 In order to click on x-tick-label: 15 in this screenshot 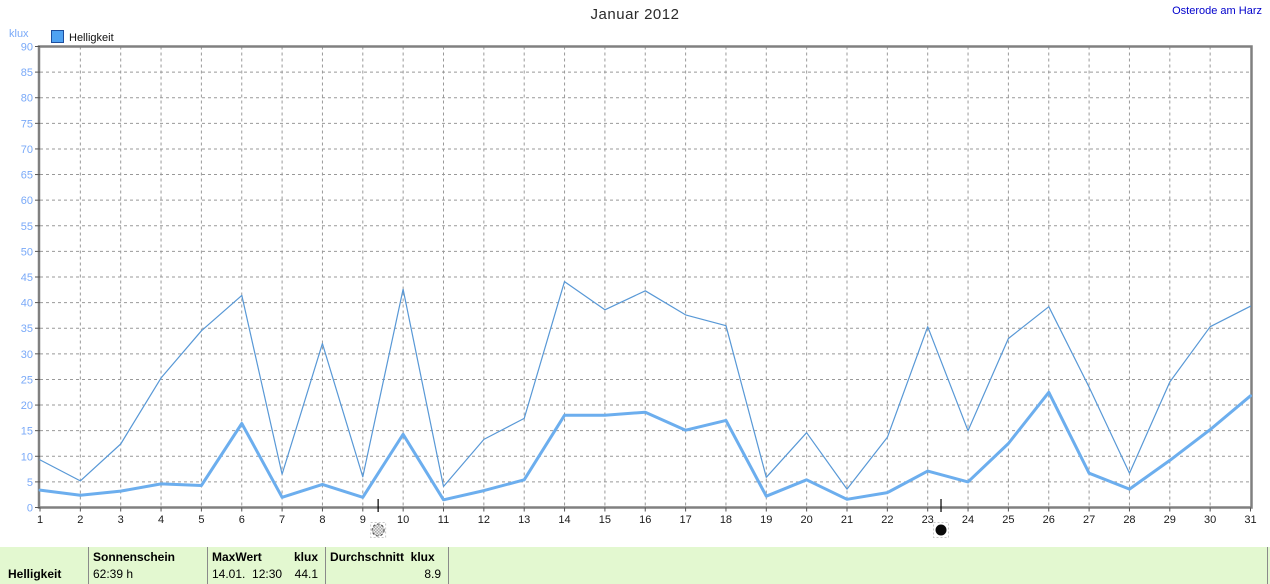, I will do `click(605, 520)`.